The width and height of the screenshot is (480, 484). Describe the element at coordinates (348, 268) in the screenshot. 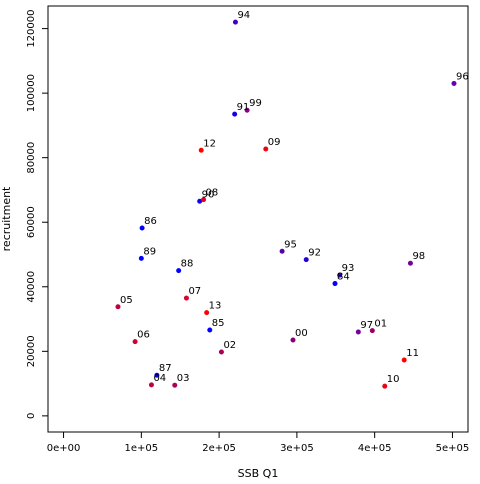

I see `data-point-label-93: 93` at that location.